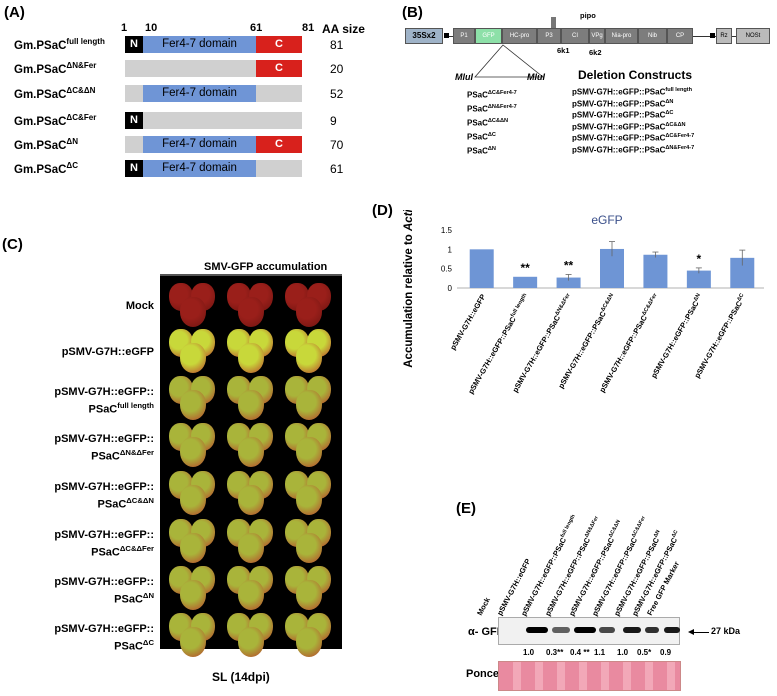 The height and width of the screenshot is (696, 777). Describe the element at coordinates (635, 75) in the screenshot. I see `deletion-title: Deletion Constructs` at that location.